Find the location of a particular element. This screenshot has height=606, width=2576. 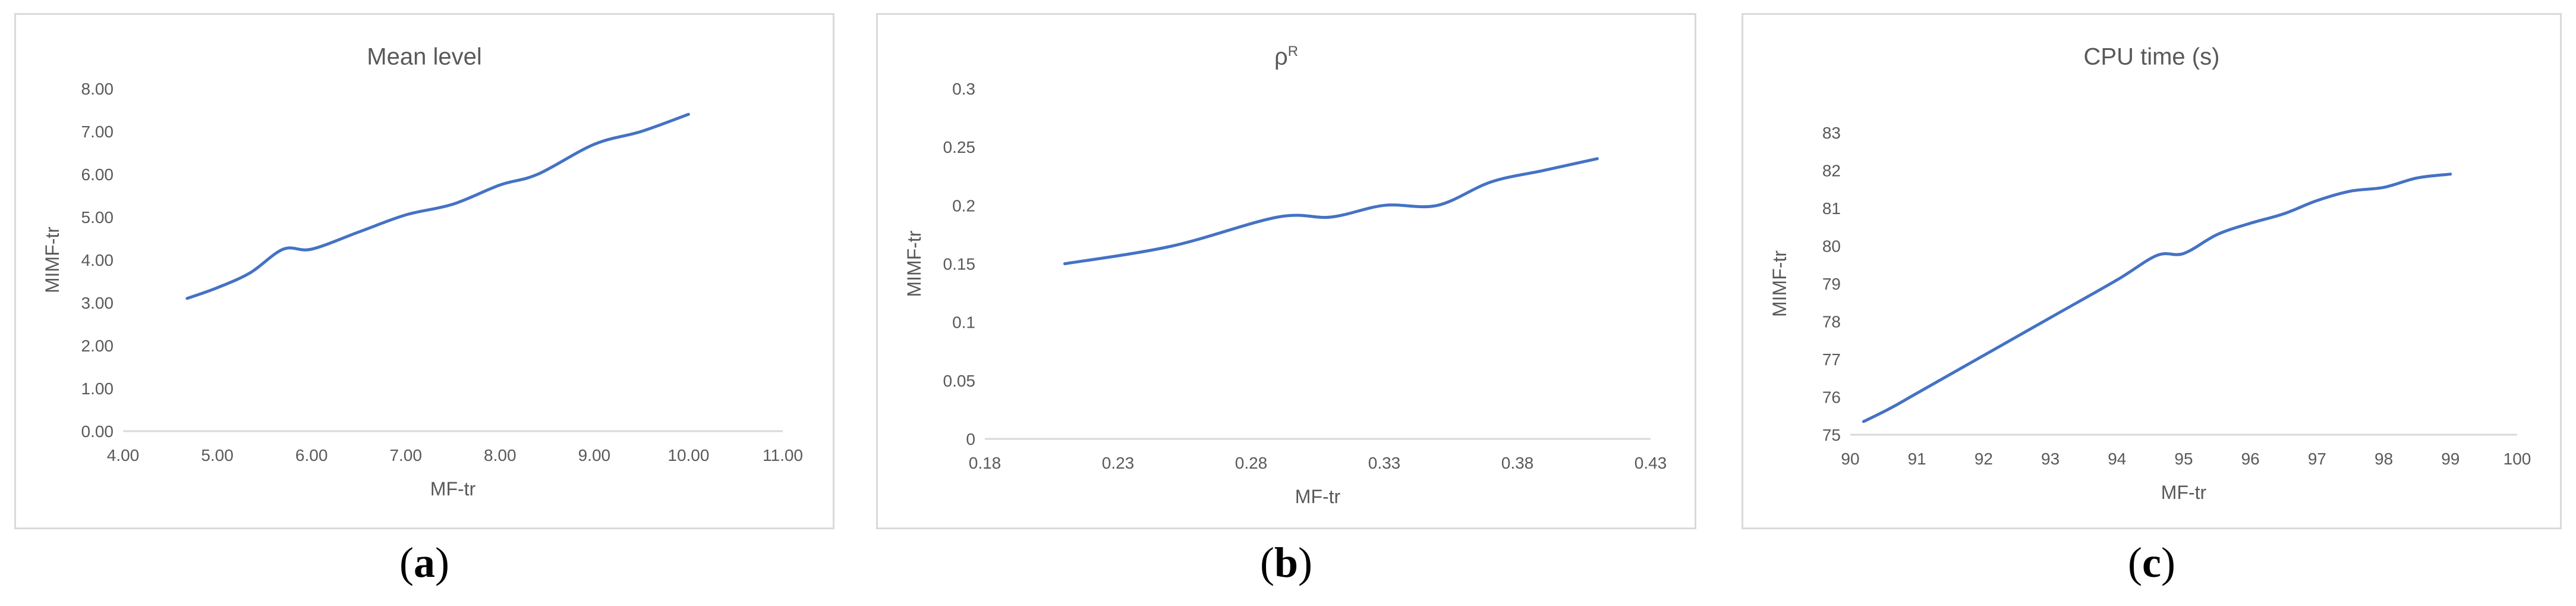

y-tick-label: 0.1 is located at coordinates (963, 323).